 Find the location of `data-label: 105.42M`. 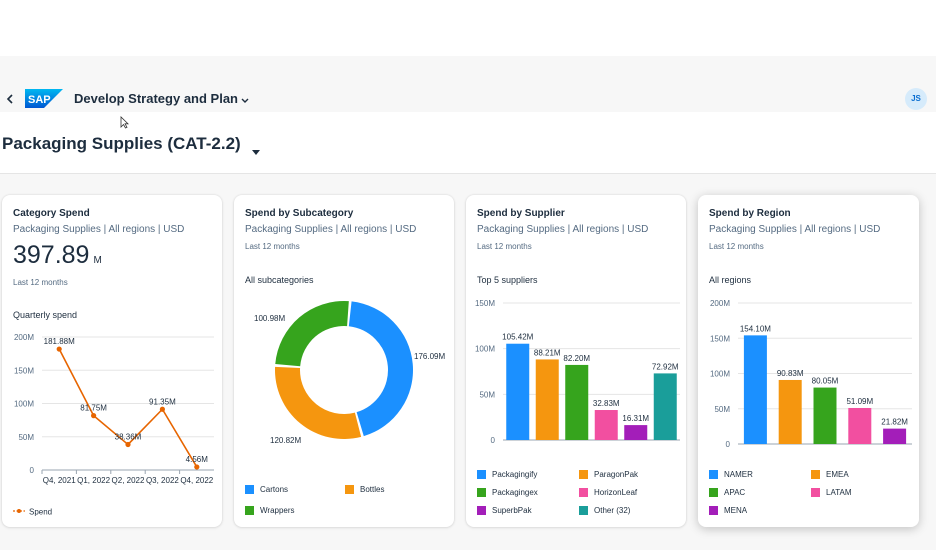

data-label: 105.42M is located at coordinates (517, 337).